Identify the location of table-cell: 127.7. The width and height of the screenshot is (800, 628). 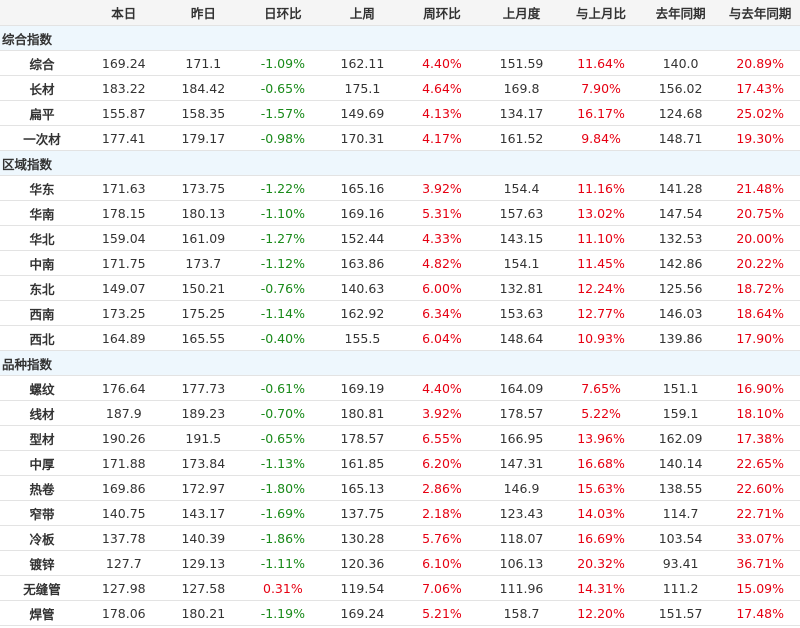
(124, 563).